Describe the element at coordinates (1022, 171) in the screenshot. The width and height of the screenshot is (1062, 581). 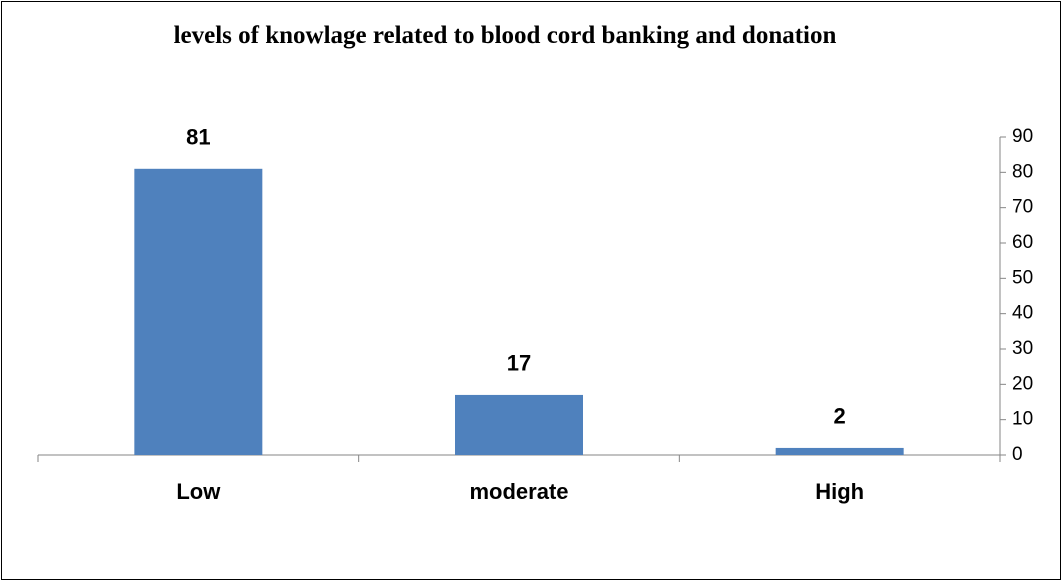
I see `y-tick-label: 80` at that location.